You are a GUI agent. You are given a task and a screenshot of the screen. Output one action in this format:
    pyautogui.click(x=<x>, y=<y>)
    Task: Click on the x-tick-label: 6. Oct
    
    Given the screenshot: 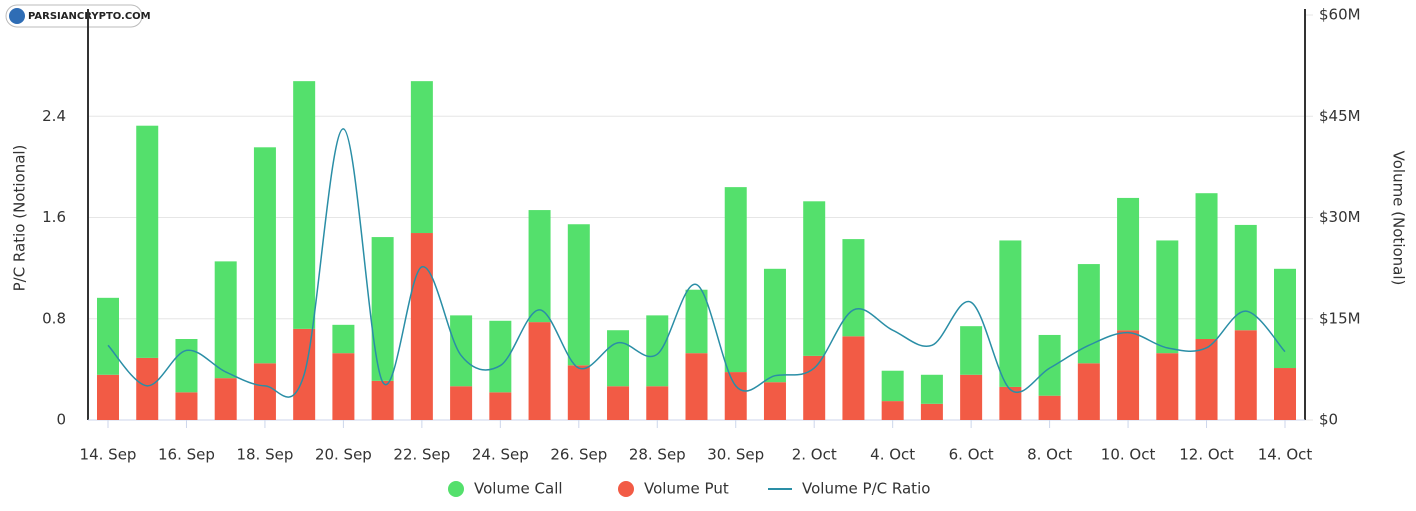 What is the action you would take?
    pyautogui.click(x=971, y=455)
    